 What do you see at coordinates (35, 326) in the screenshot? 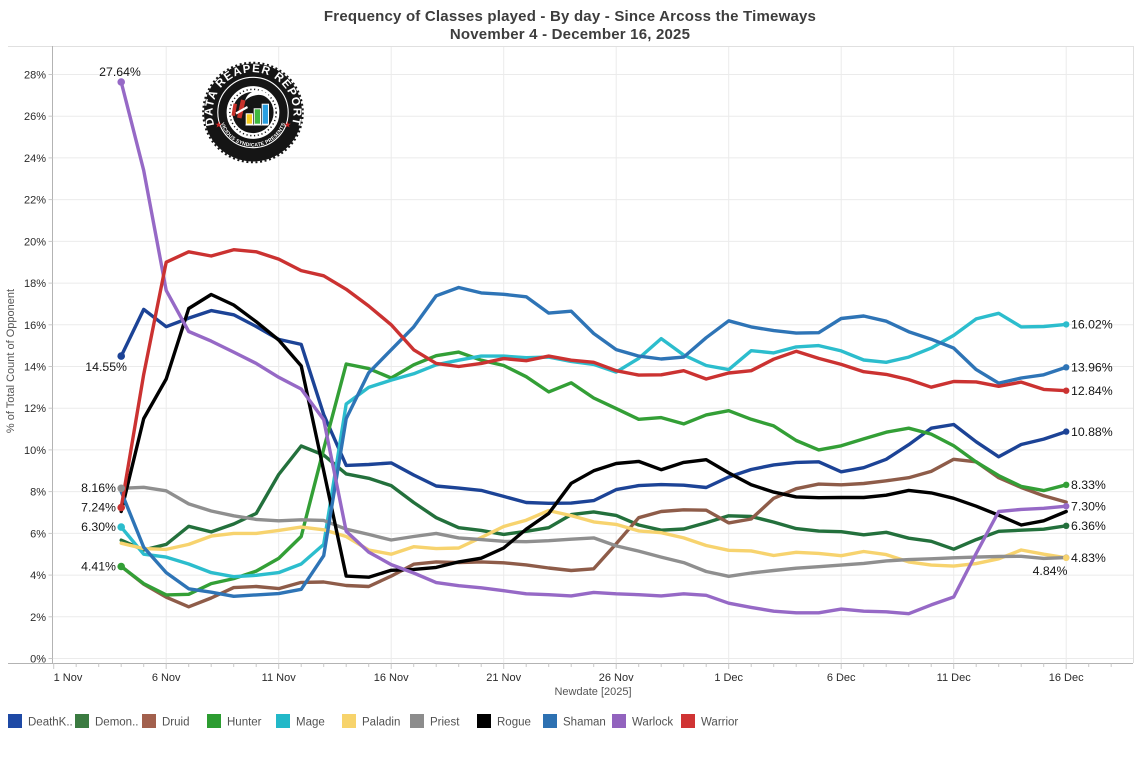
I see `svg-text: 16%` at bounding box center [35, 326].